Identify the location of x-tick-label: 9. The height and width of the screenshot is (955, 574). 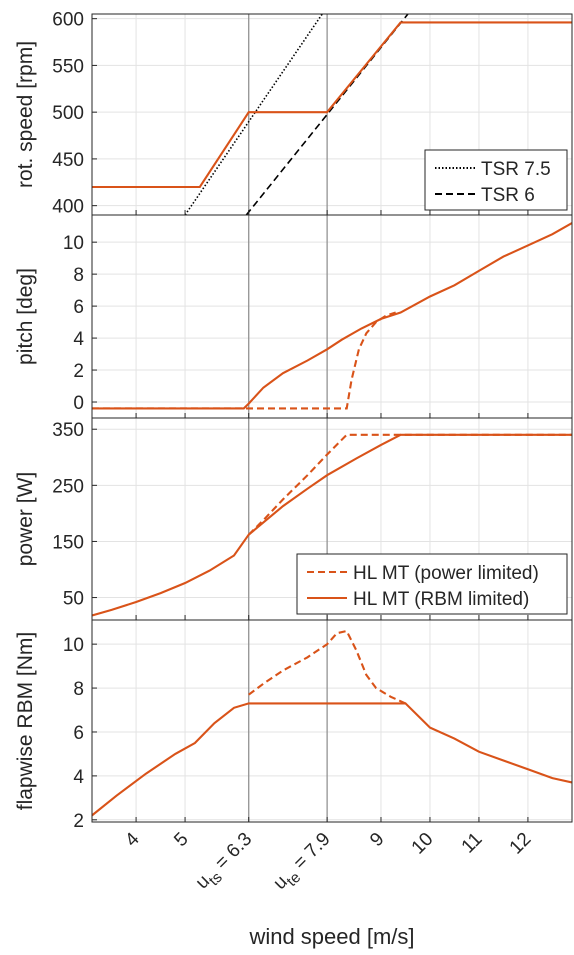
(377, 840).